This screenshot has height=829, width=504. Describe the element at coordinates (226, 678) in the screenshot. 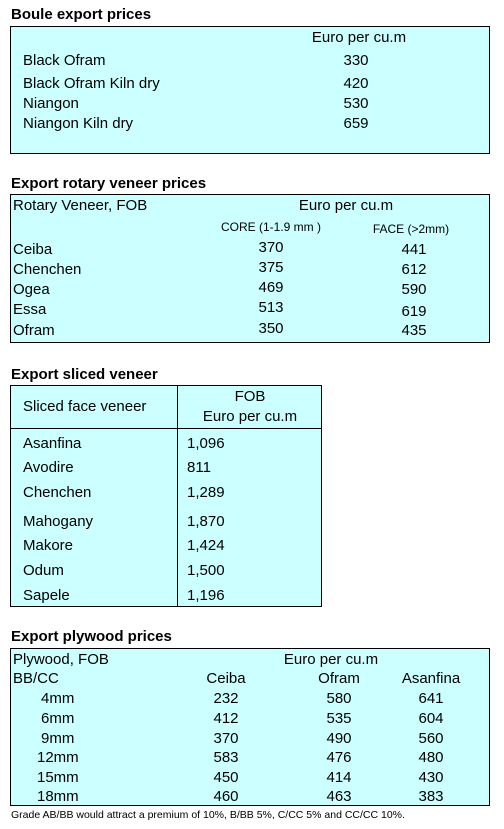

I see `plywood-ceiba-column-header: Ceiba` at that location.